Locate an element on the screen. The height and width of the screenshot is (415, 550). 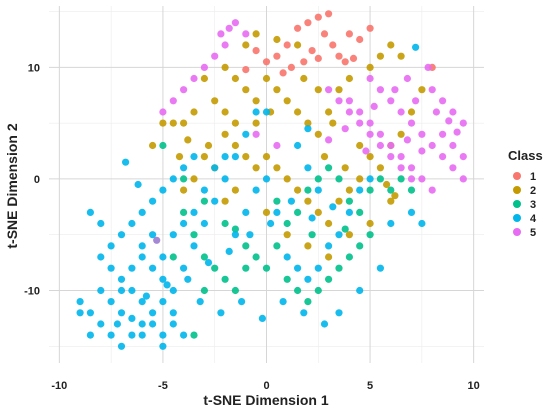
x-axis-title: t-SNE Dimension 1 is located at coordinates (265, 400).